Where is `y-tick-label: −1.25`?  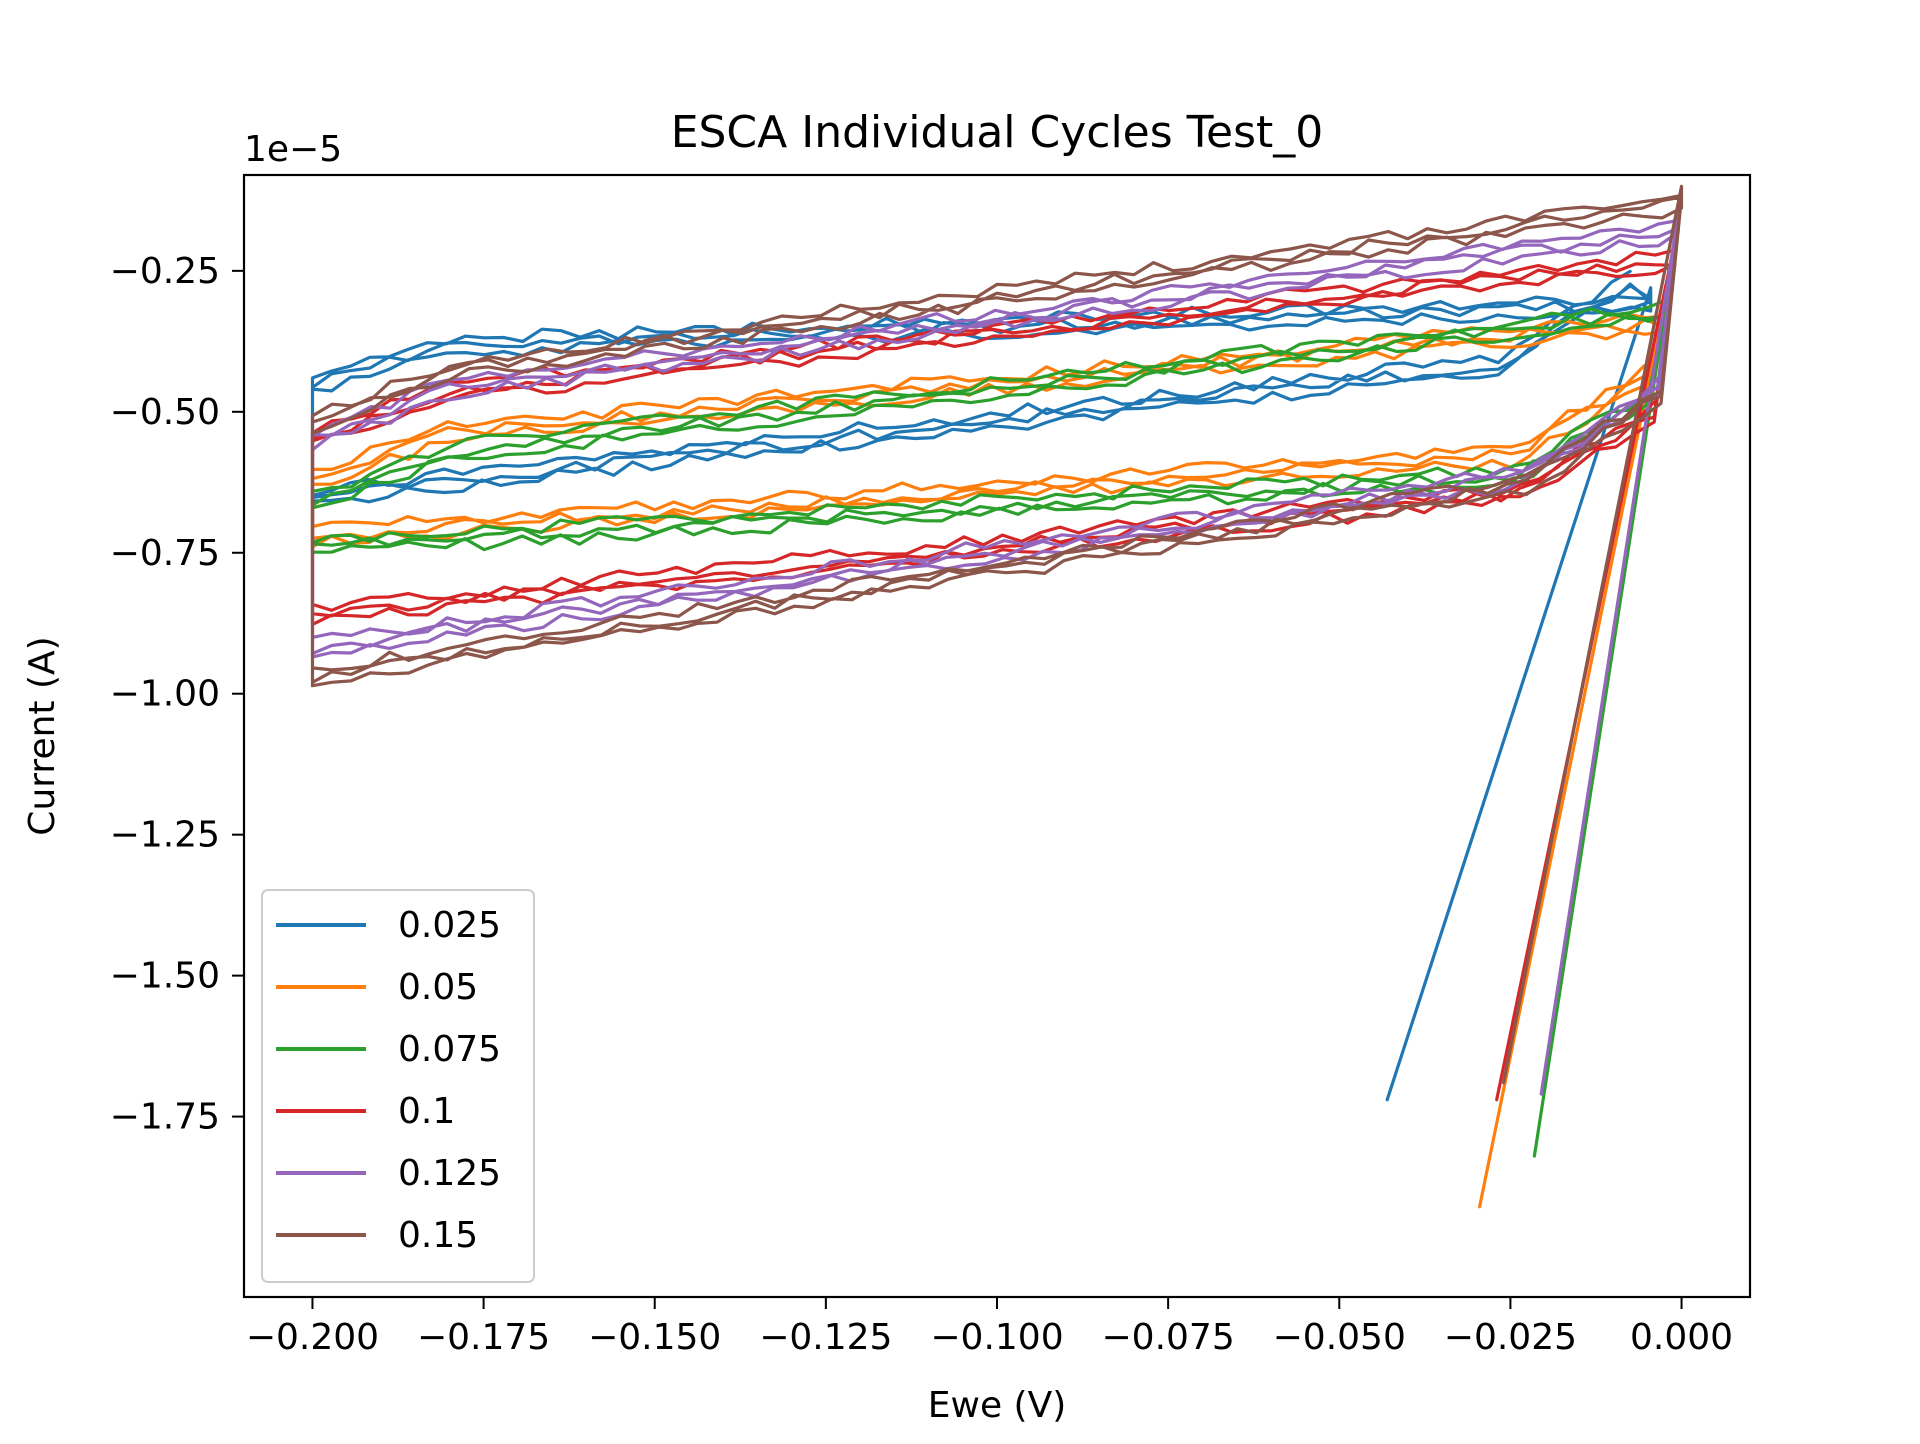 y-tick-label: −1.25 is located at coordinates (165, 835).